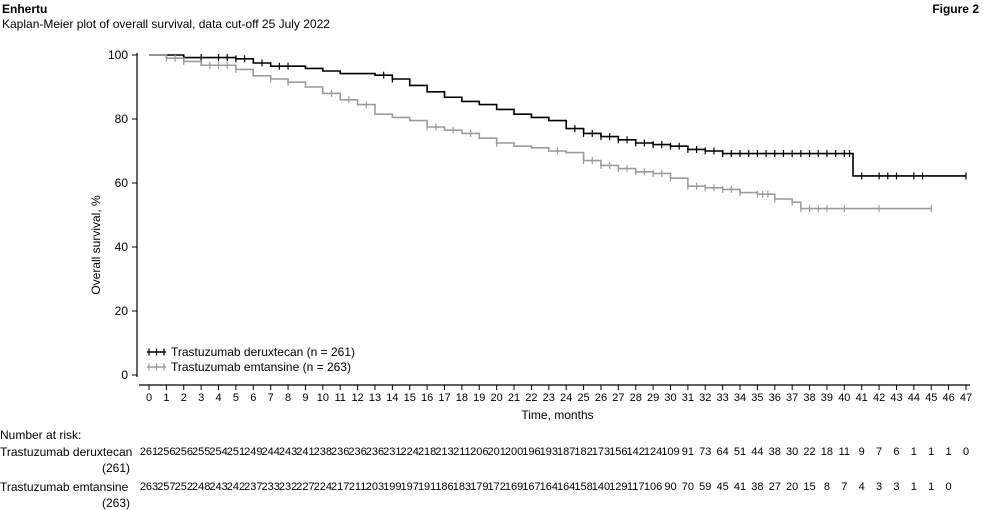  I want to click on x-tick-label: 6, so click(253, 398).